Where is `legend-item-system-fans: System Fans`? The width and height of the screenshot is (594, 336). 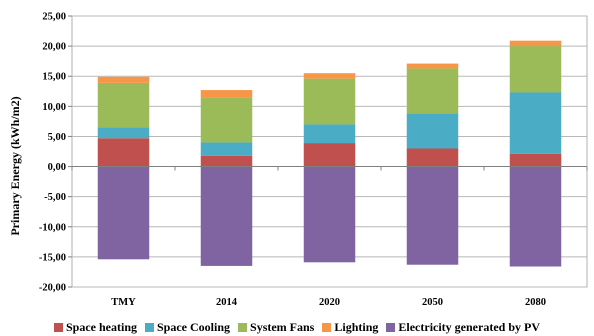
legend-item-system-fans: System Fans is located at coordinates (276, 327).